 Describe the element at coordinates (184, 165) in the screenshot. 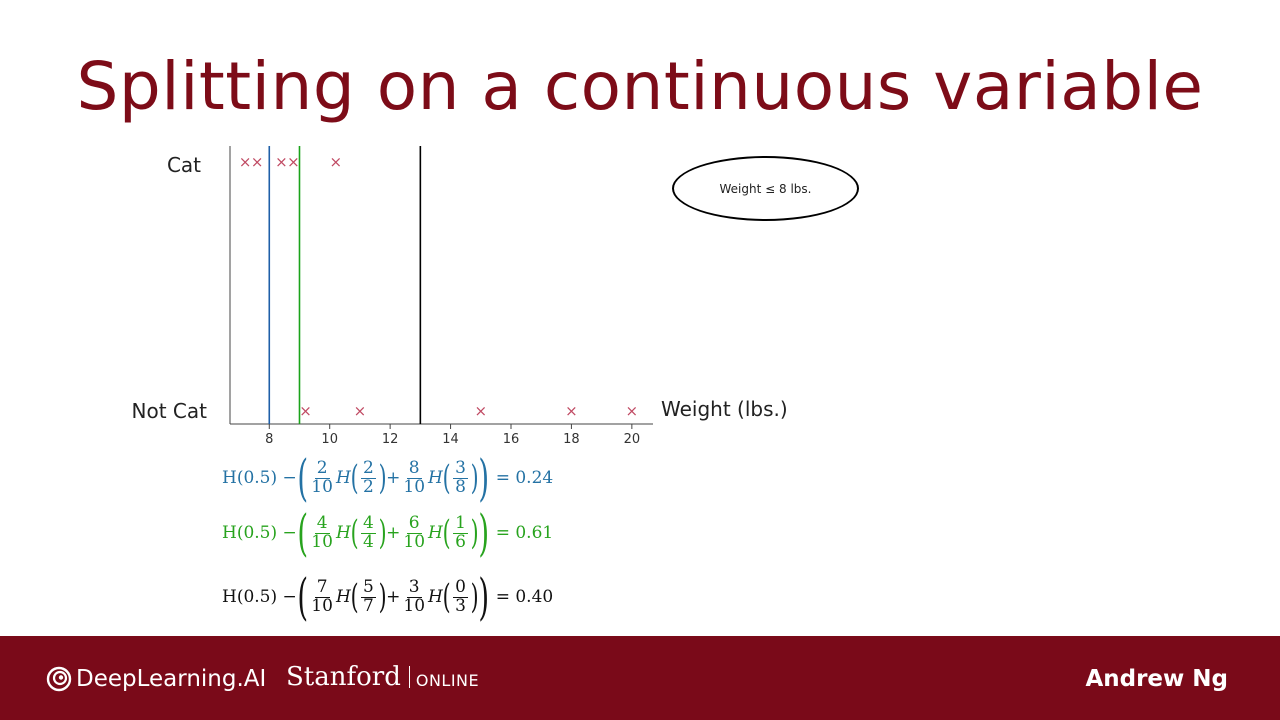

I see `y-category-cat: Cat` at that location.